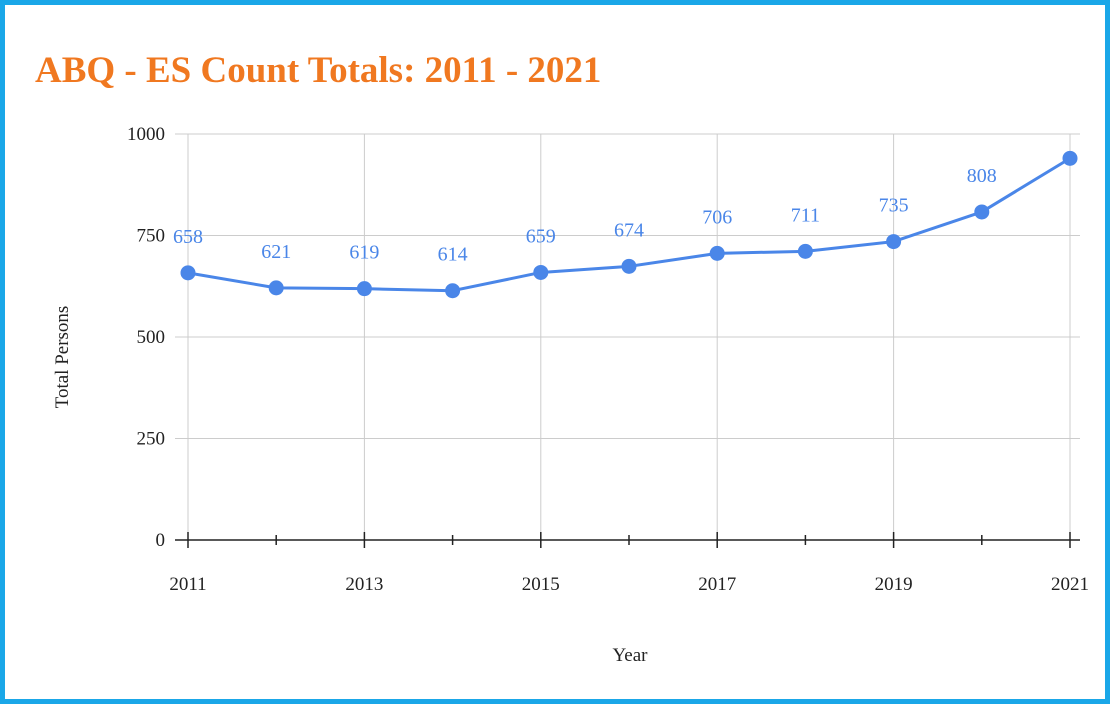 Image resolution: width=1110 pixels, height=709 pixels. I want to click on data-label: 706, so click(717, 217).